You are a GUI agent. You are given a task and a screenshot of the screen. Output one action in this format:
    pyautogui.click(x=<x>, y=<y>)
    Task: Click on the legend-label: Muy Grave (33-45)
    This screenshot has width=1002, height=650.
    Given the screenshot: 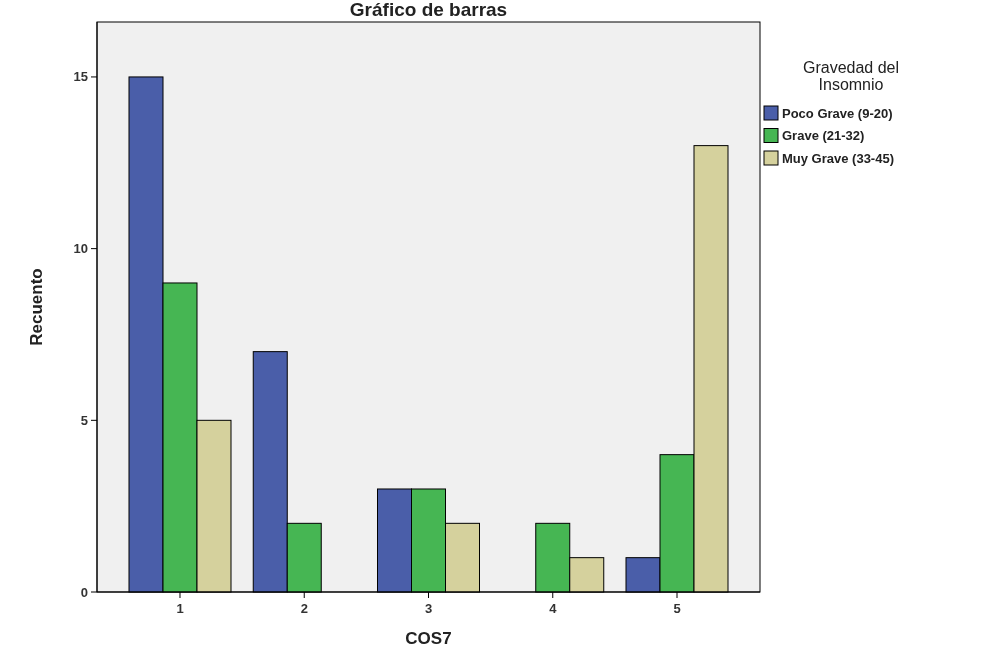 What is the action you would take?
    pyautogui.click(x=838, y=158)
    